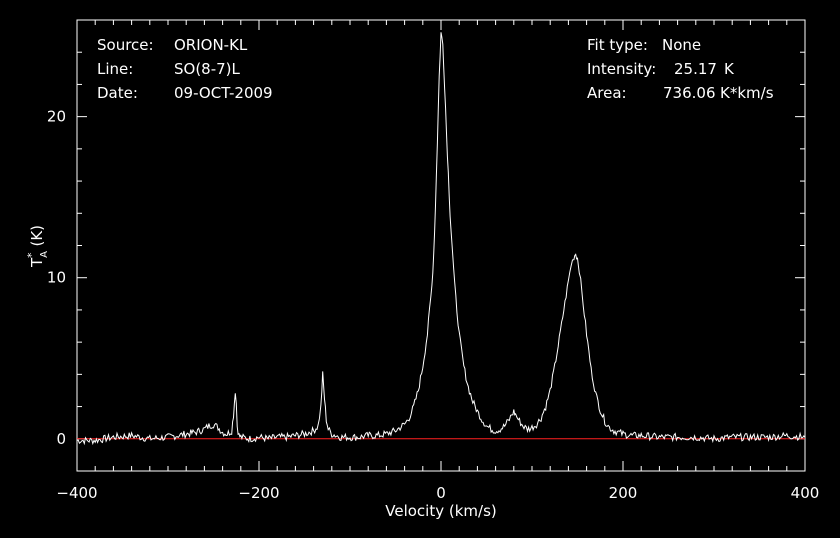 The image size is (840, 538). What do you see at coordinates (37, 262) in the screenshot?
I see `y-axis-label-main: T` at bounding box center [37, 262].